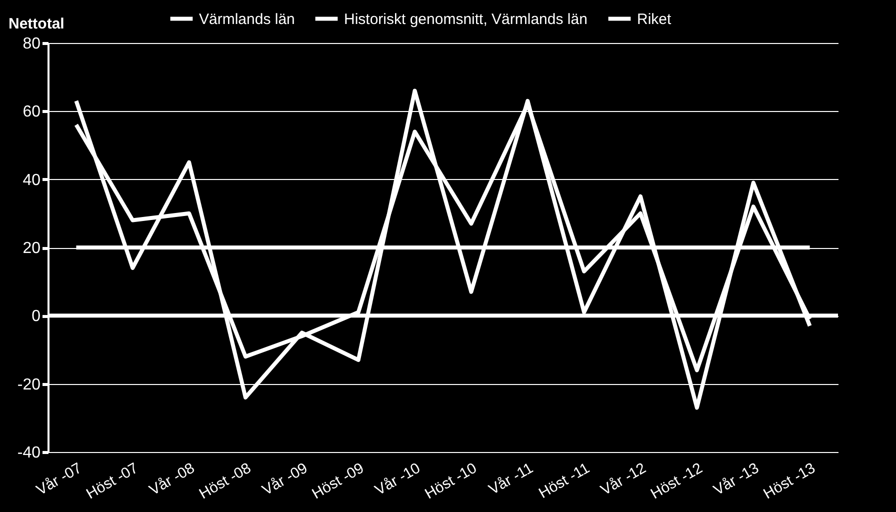 This screenshot has height=512, width=896. Describe the element at coordinates (31, 44) in the screenshot. I see `y-tick-label: 80` at that location.